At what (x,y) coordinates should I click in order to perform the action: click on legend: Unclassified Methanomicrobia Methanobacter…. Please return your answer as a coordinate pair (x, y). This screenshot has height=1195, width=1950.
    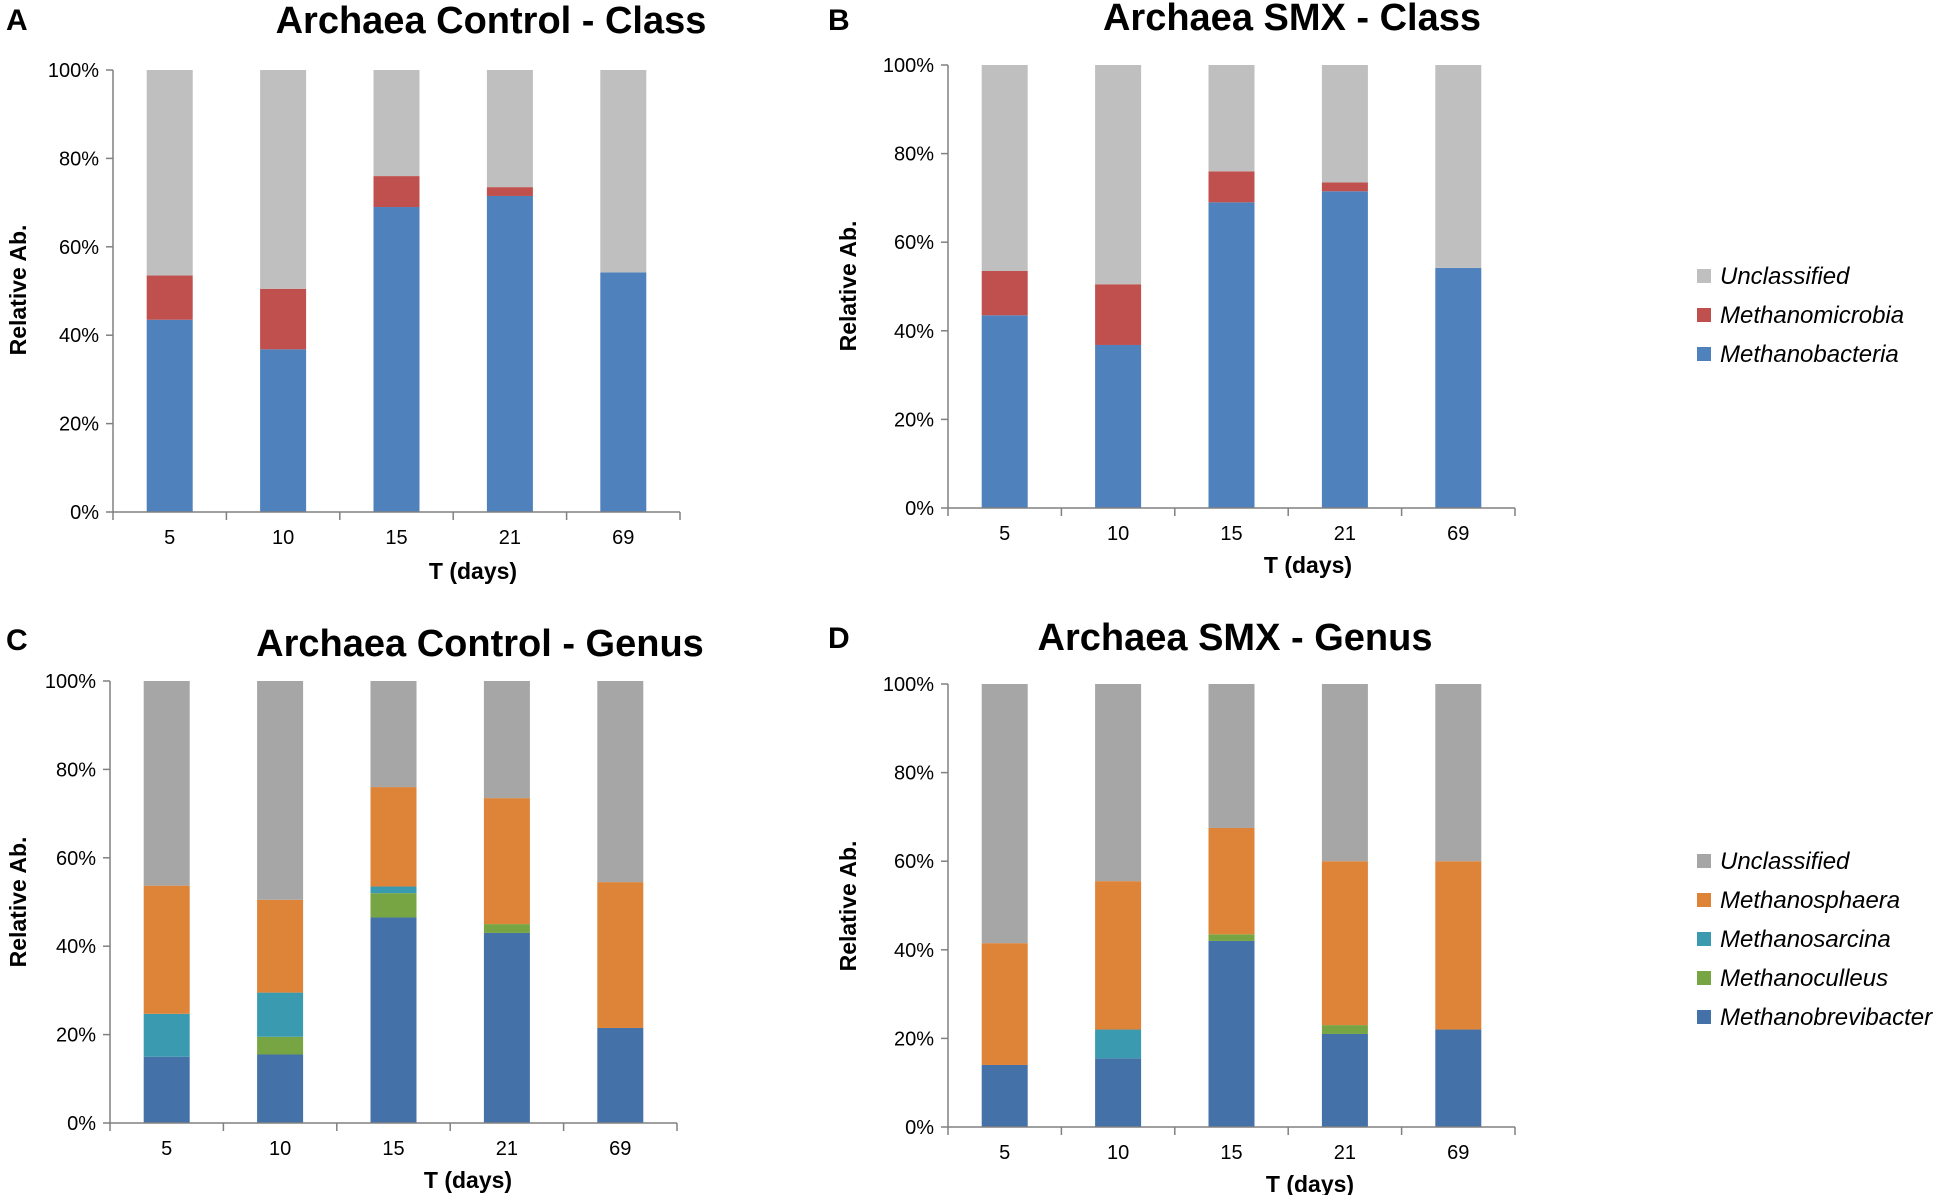
    Looking at the image, I should click on (1800, 315).